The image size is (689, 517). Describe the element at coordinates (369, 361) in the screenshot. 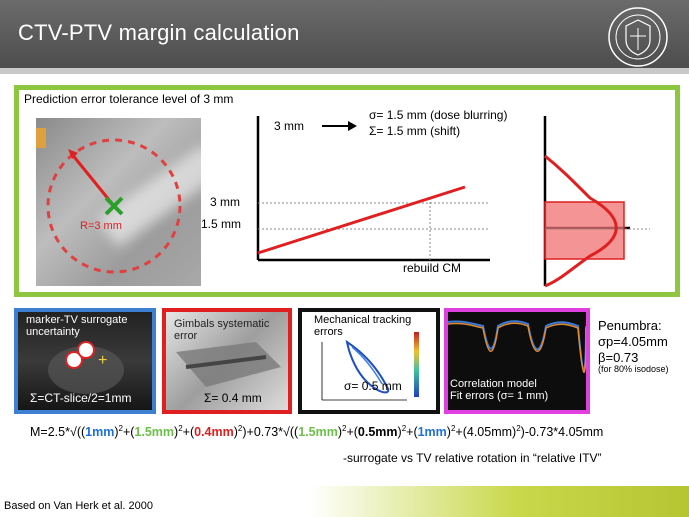

I see `mechanical-panel: Mechanical tracking errors σ= 0.5 mm` at that location.